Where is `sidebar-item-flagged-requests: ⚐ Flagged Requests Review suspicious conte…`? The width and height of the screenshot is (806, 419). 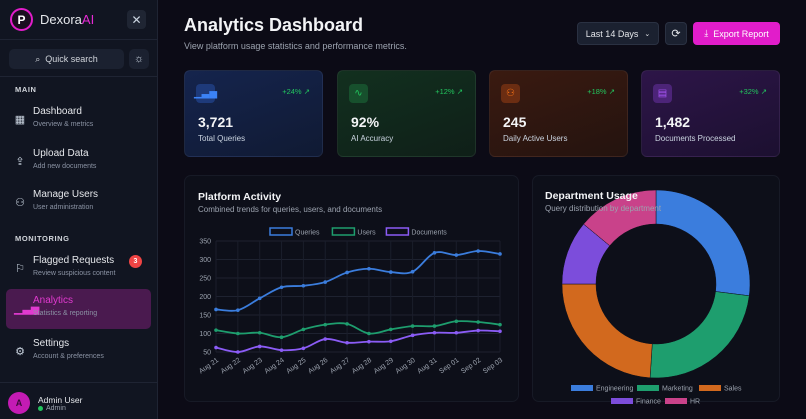 sidebar-item-flagged-requests: ⚐ Flagged Requests Review suspicious conte… is located at coordinates (78, 269).